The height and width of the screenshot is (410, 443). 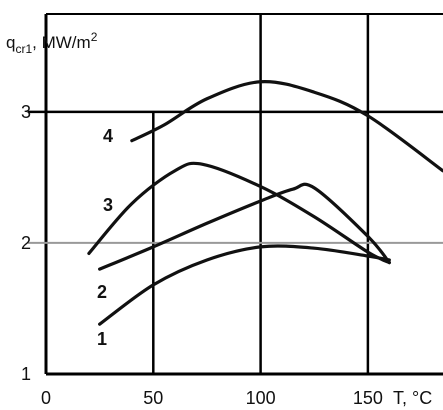 I want to click on x-tick-label-0: 0, so click(x=46, y=398).